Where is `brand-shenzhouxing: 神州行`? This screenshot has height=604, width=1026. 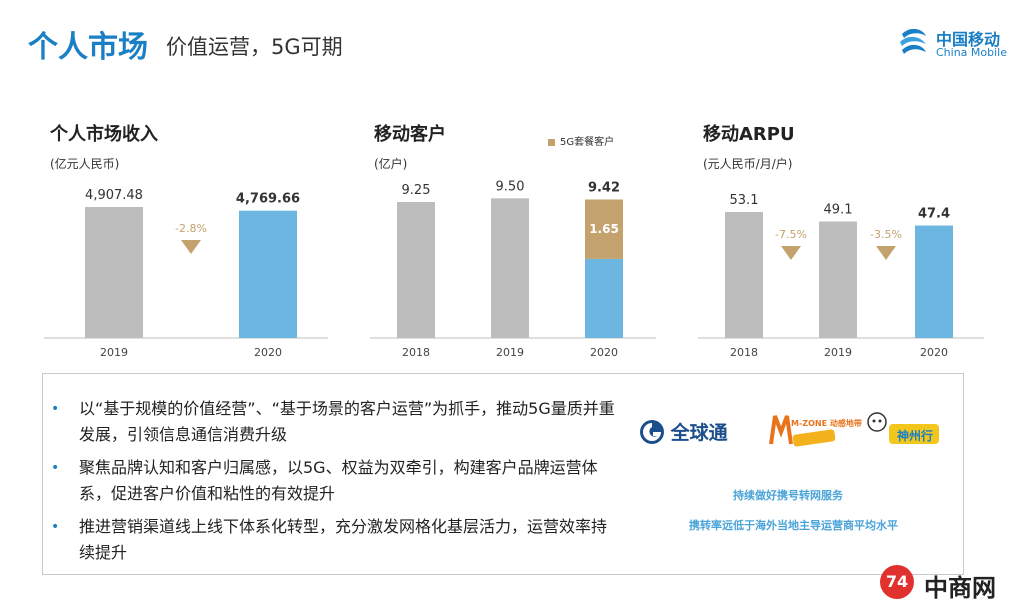 brand-shenzhouxing: 神州行 is located at coordinates (903, 430).